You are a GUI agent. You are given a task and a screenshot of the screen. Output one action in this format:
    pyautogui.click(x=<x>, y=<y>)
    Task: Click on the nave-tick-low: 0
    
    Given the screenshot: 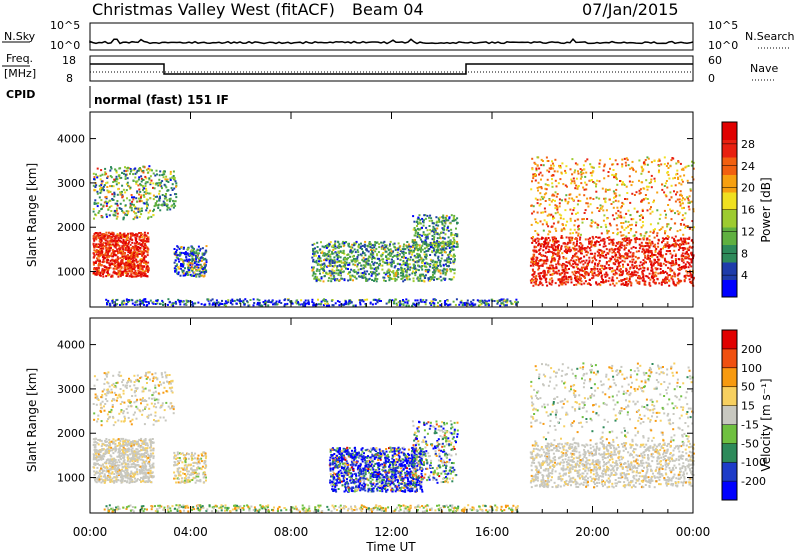 What is the action you would take?
    pyautogui.click(x=711, y=78)
    